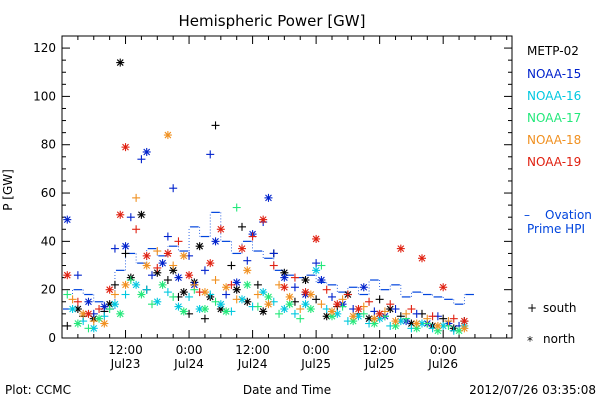 Image resolution: width=600 pixels, height=400 pixels. I want to click on y-axis-label: P [GW], so click(8, 190).